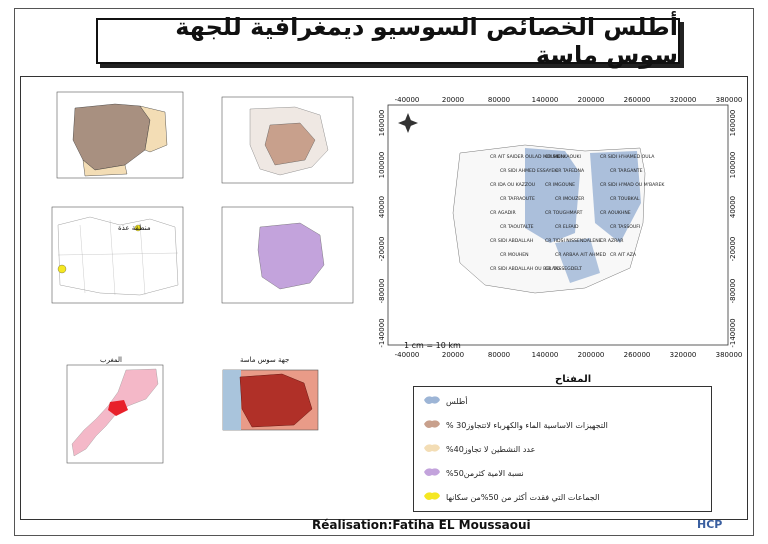 Image resolution: width=768 pixels, height=544 pixels. What do you see at coordinates (382, 249) in the screenshot?
I see `y-tick-left: -20000` at bounding box center [382, 249].